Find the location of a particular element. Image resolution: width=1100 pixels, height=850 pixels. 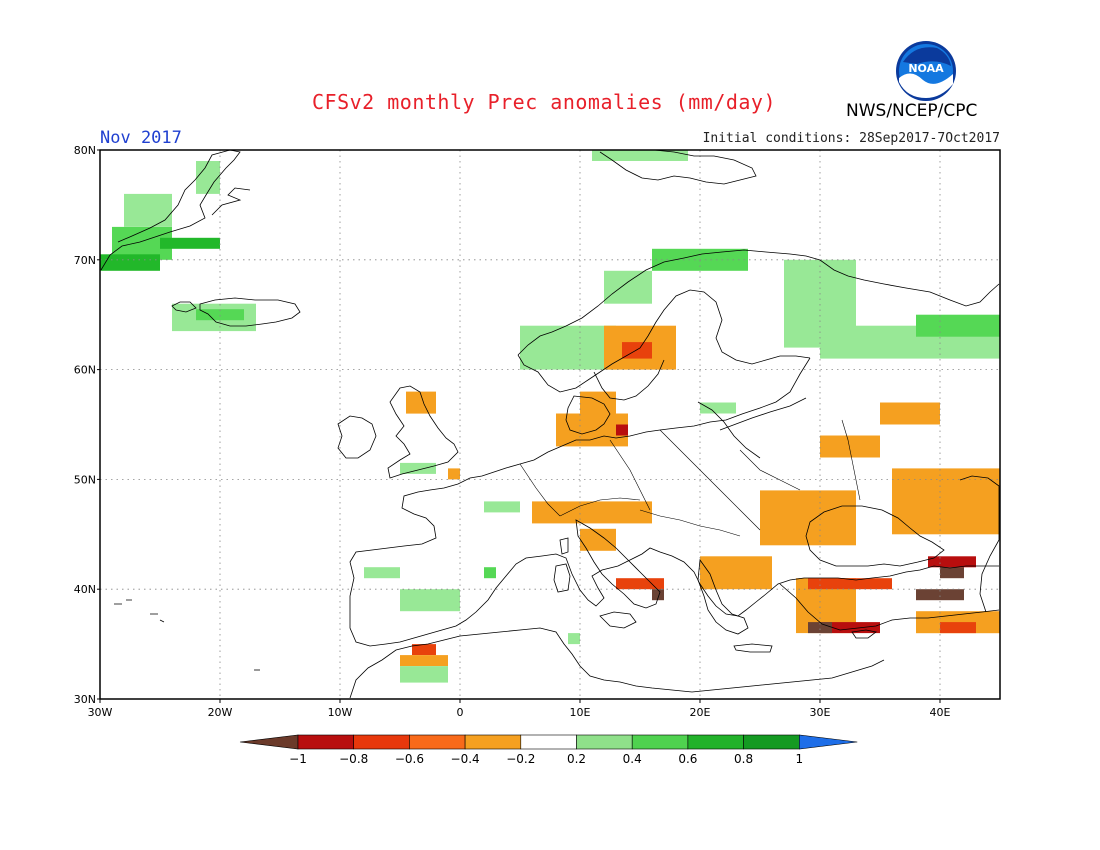

colorbar-tick-label: −0.4 is located at coordinates (465, 759).